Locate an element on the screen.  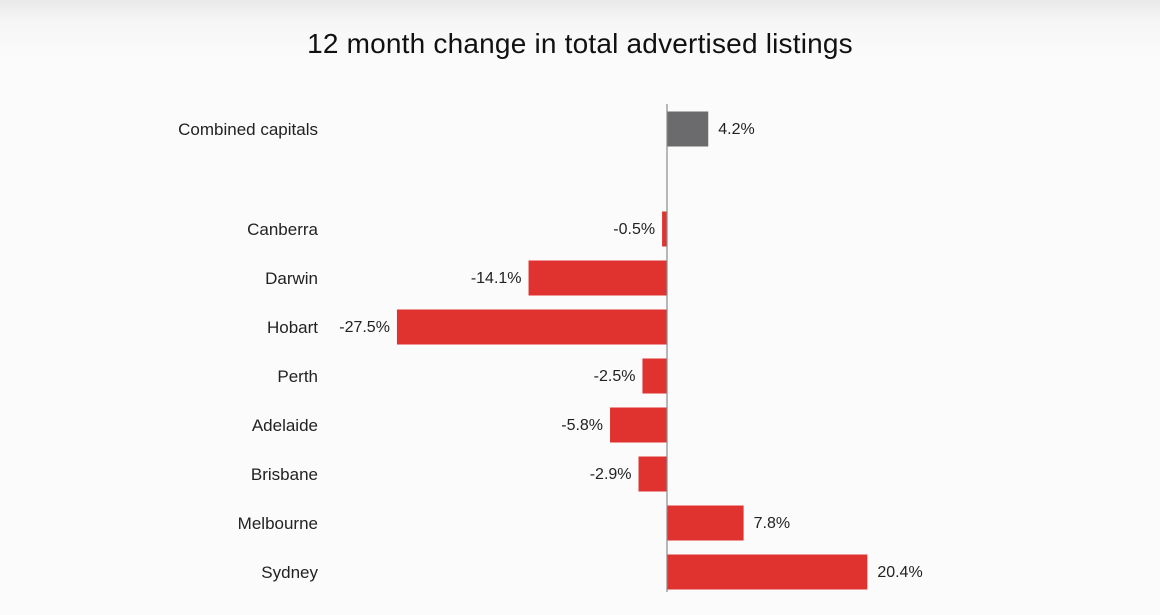
bar-adelaide is located at coordinates (638, 425).